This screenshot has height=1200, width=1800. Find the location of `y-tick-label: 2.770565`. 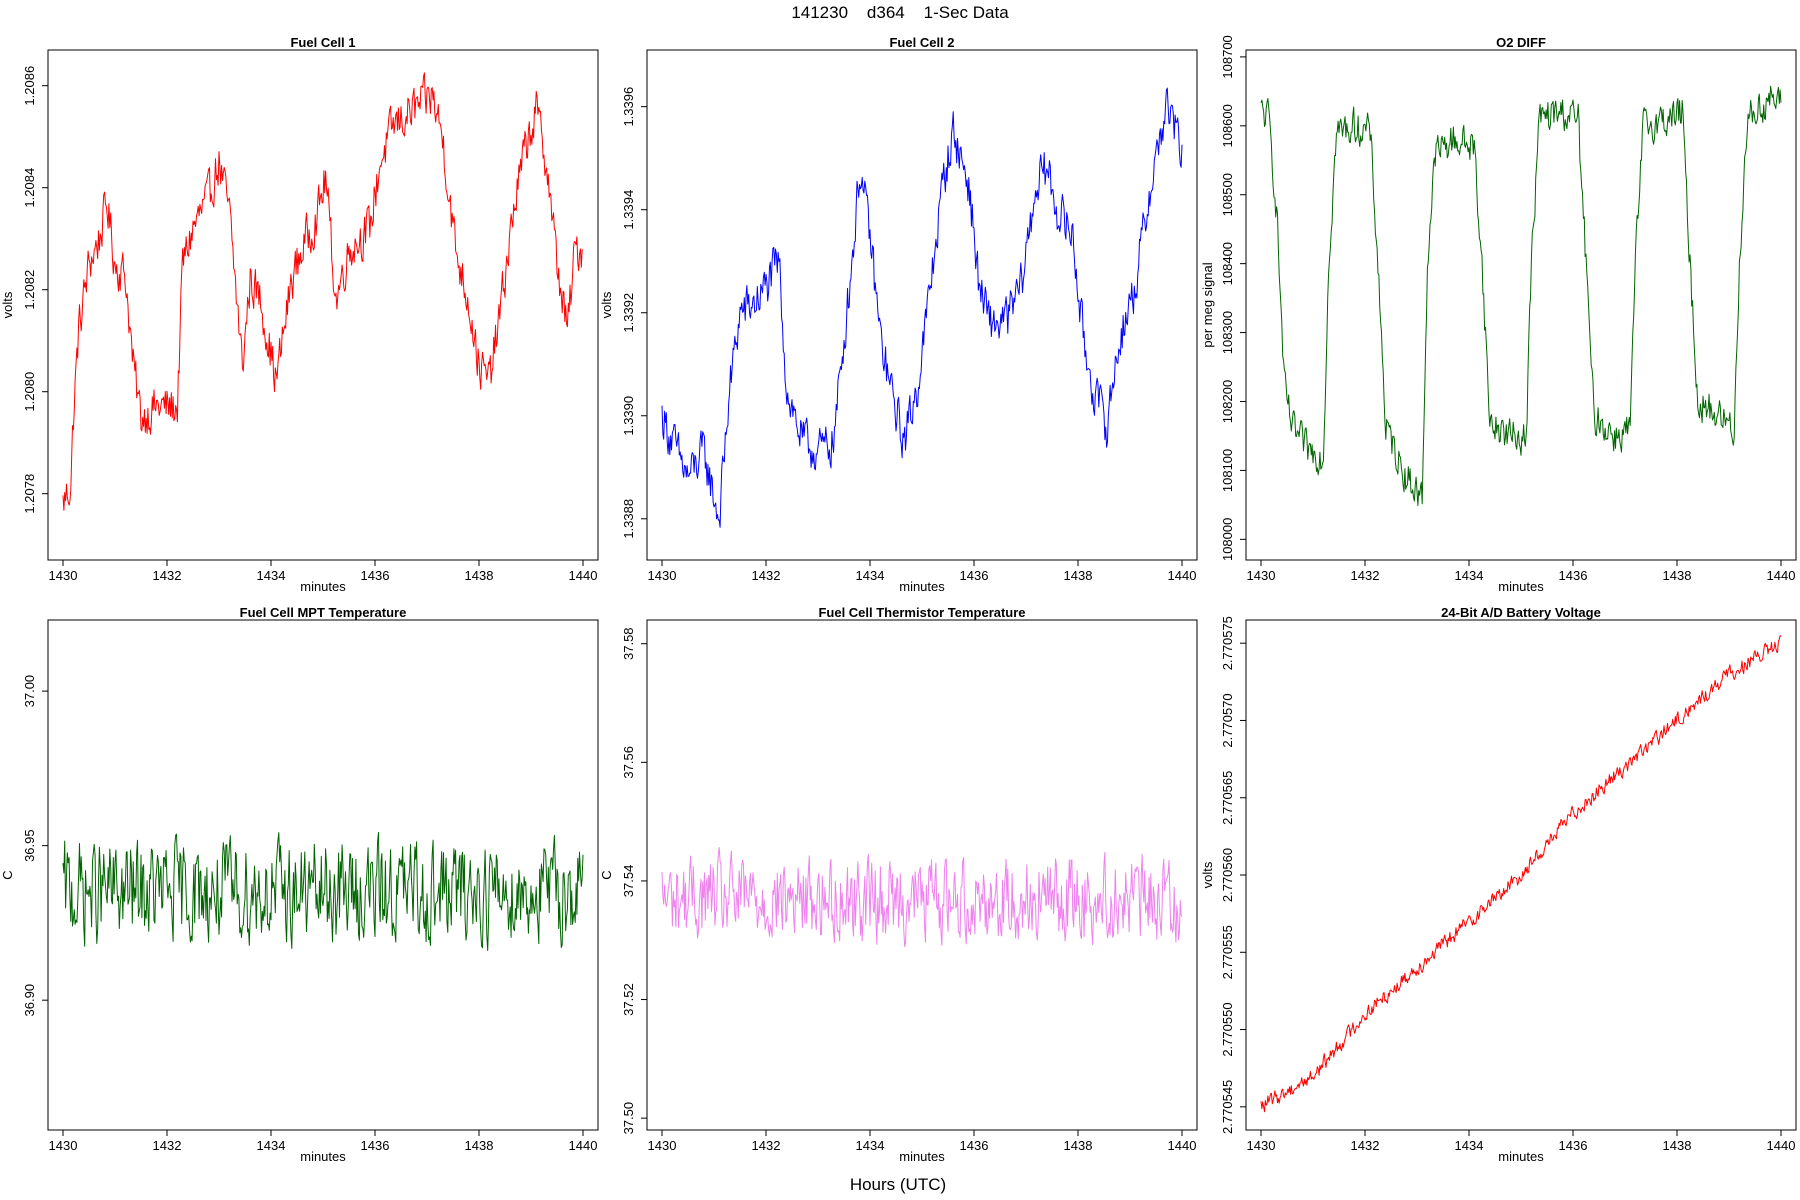

y-tick-label: 2.770565 is located at coordinates (1227, 798).